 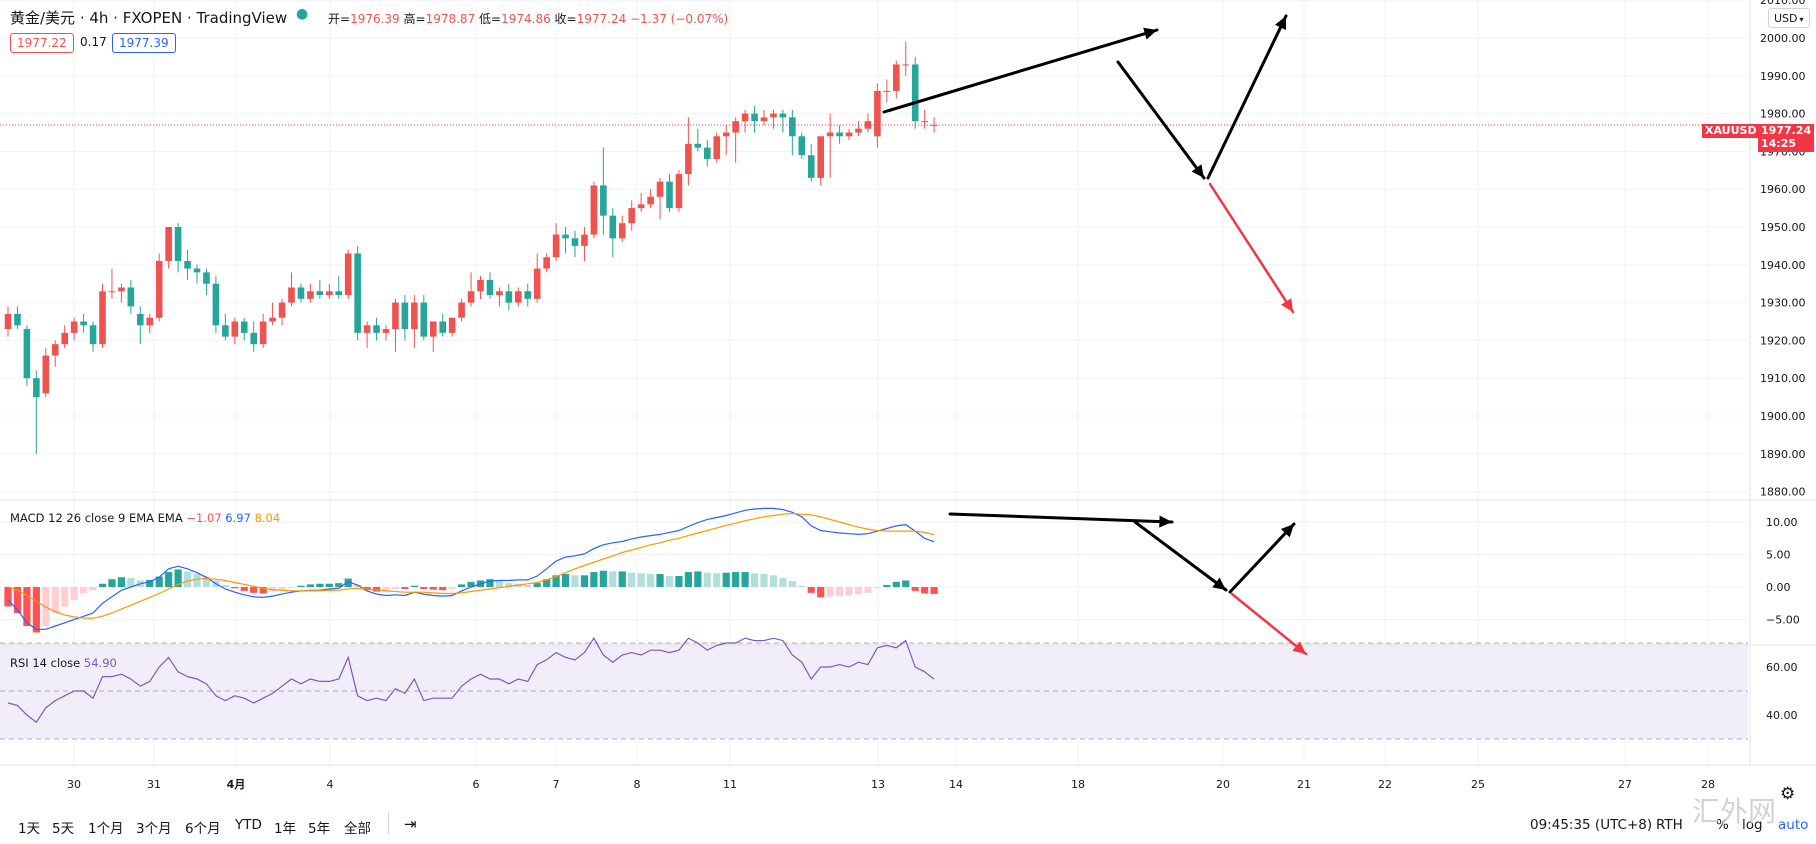 I want to click on go-to-date-icon: ⇥, so click(x=410, y=824).